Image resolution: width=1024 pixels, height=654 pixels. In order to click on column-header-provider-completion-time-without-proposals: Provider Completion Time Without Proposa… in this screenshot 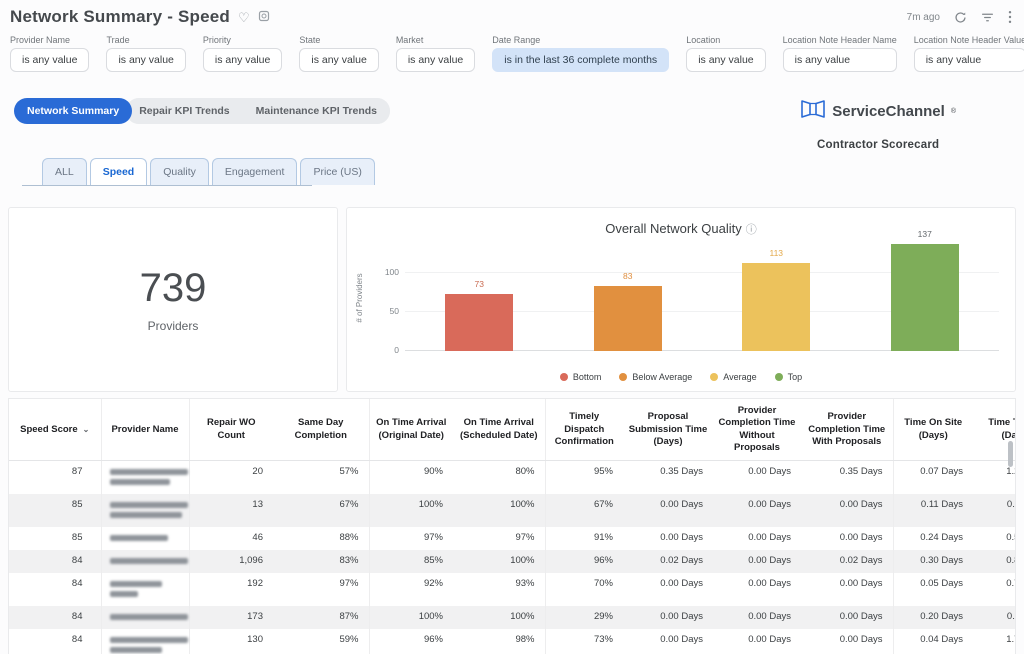, I will do `click(757, 430)`.